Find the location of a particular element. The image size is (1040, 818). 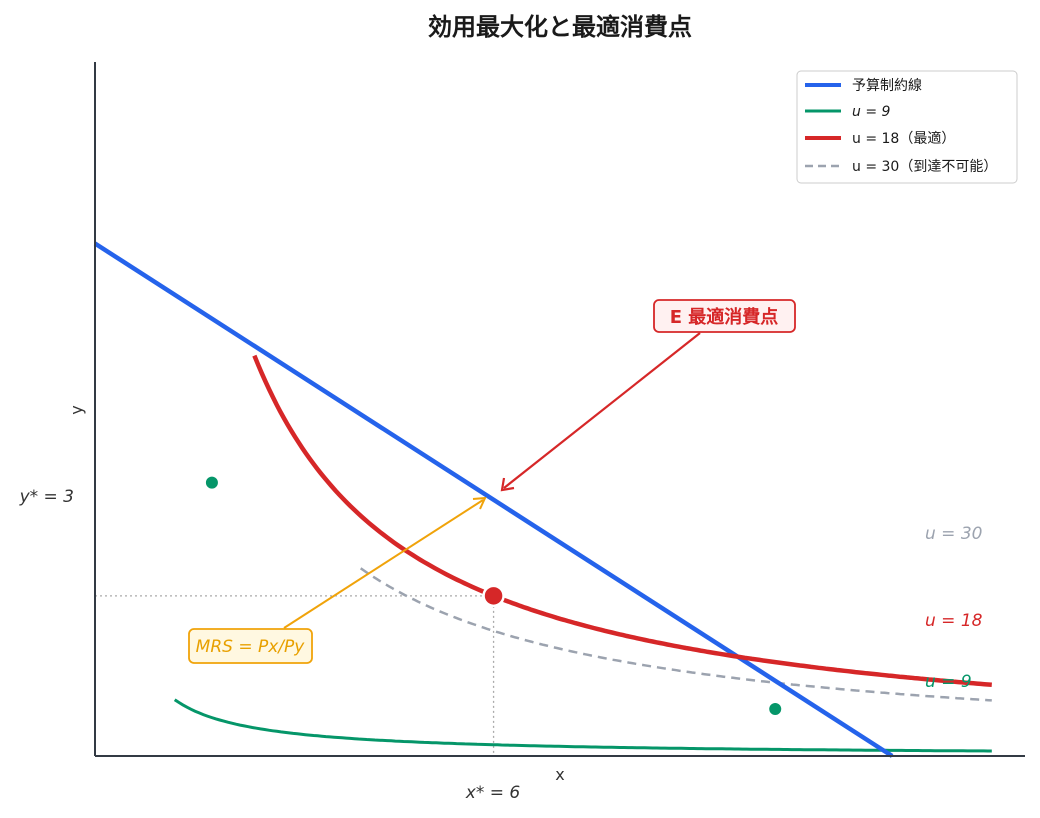

mrs-arrow-head is located at coordinates (479, 503).